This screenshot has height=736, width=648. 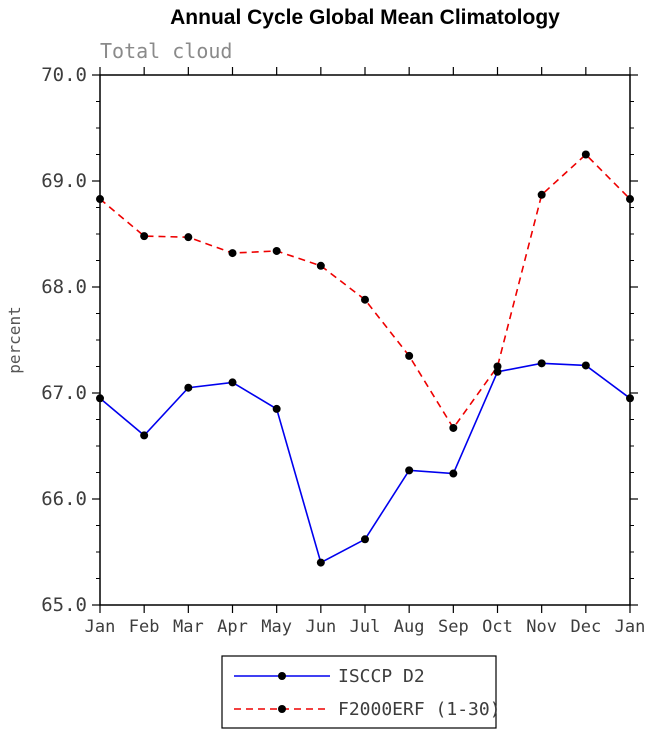 I want to click on legend-box, so click(x=359, y=692).